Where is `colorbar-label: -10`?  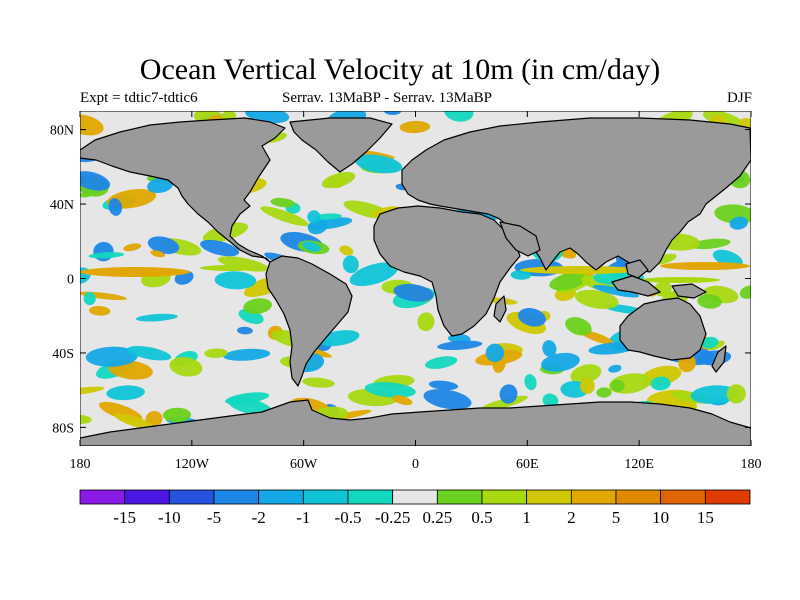
colorbar-label: -10 is located at coordinates (169, 517).